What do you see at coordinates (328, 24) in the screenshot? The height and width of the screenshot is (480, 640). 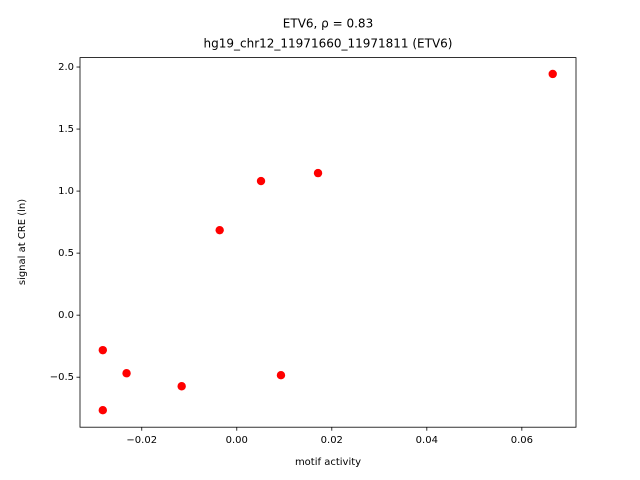 I see `chart-title: ETV6, ρ = 0.83` at bounding box center [328, 24].